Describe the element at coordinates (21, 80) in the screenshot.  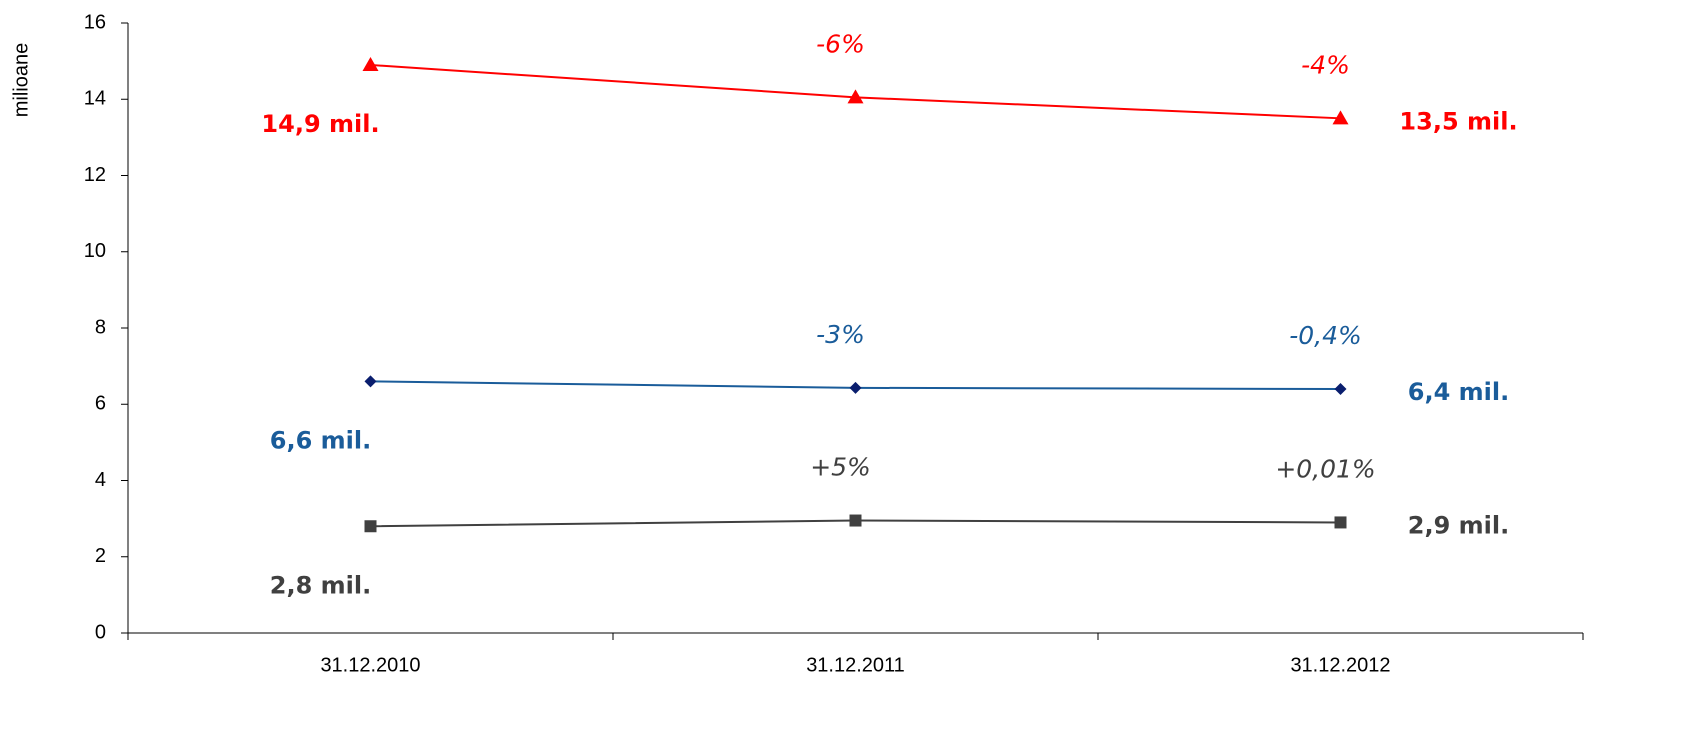
I see `y-axis-title: milioane` at that location.